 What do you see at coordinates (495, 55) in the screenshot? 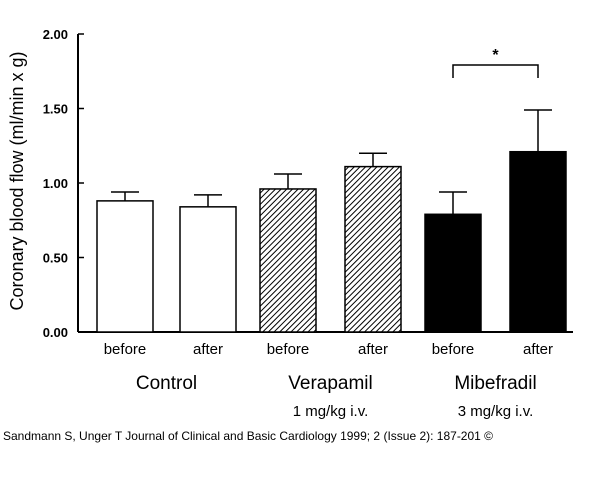
I see `significance-star: *` at bounding box center [495, 55].